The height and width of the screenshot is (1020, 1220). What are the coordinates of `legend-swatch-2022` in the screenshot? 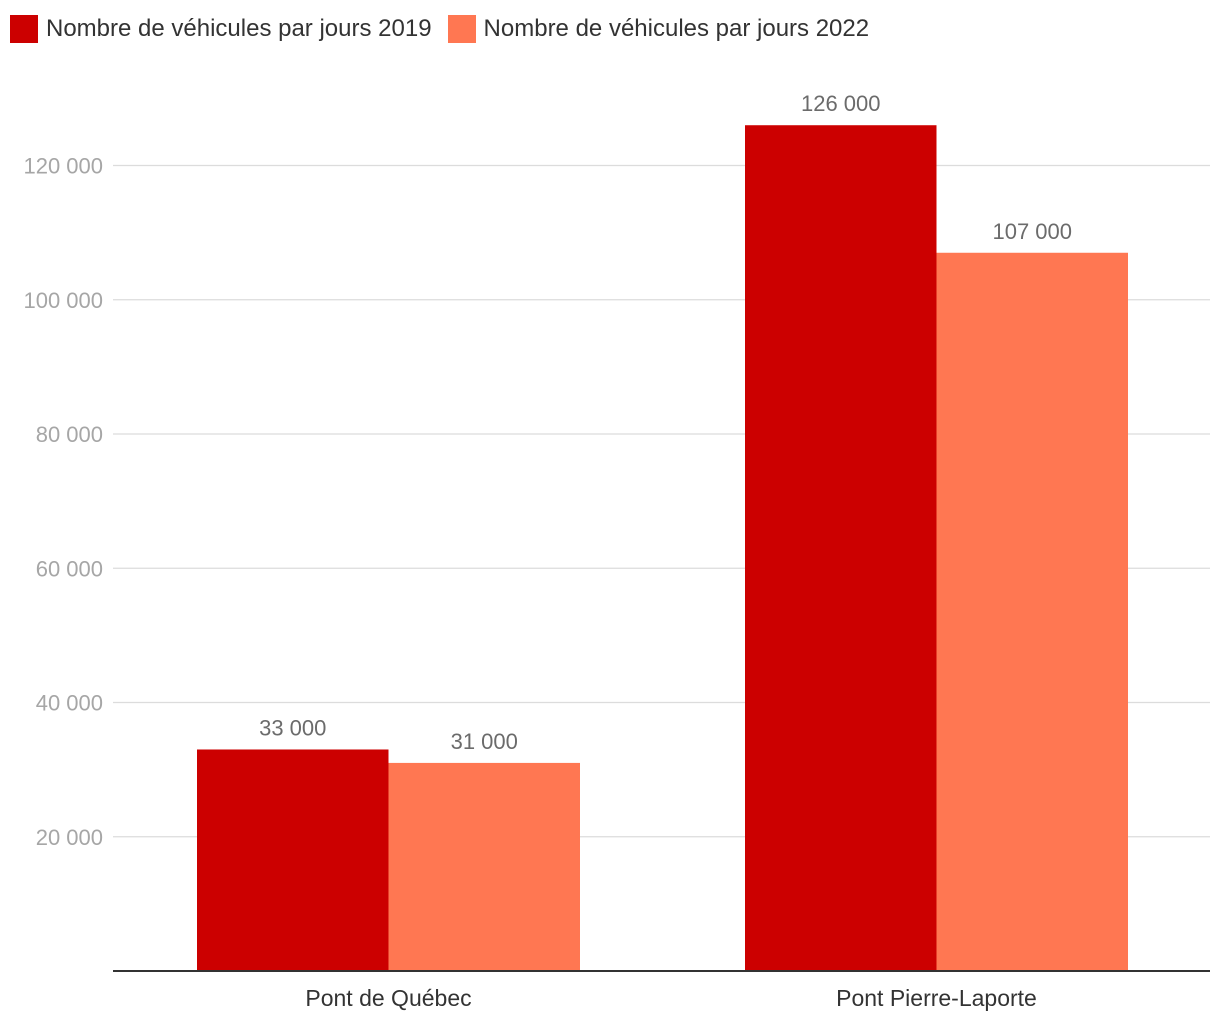 It's located at (461, 29).